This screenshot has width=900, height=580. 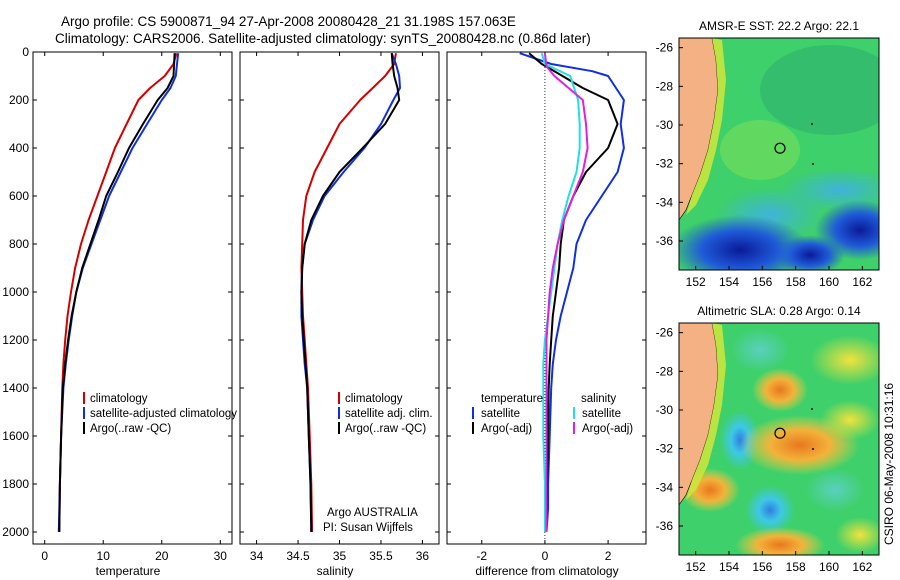 What do you see at coordinates (374, 399) in the screenshot?
I see `salinity-legend-label-climatology: climatology` at bounding box center [374, 399].